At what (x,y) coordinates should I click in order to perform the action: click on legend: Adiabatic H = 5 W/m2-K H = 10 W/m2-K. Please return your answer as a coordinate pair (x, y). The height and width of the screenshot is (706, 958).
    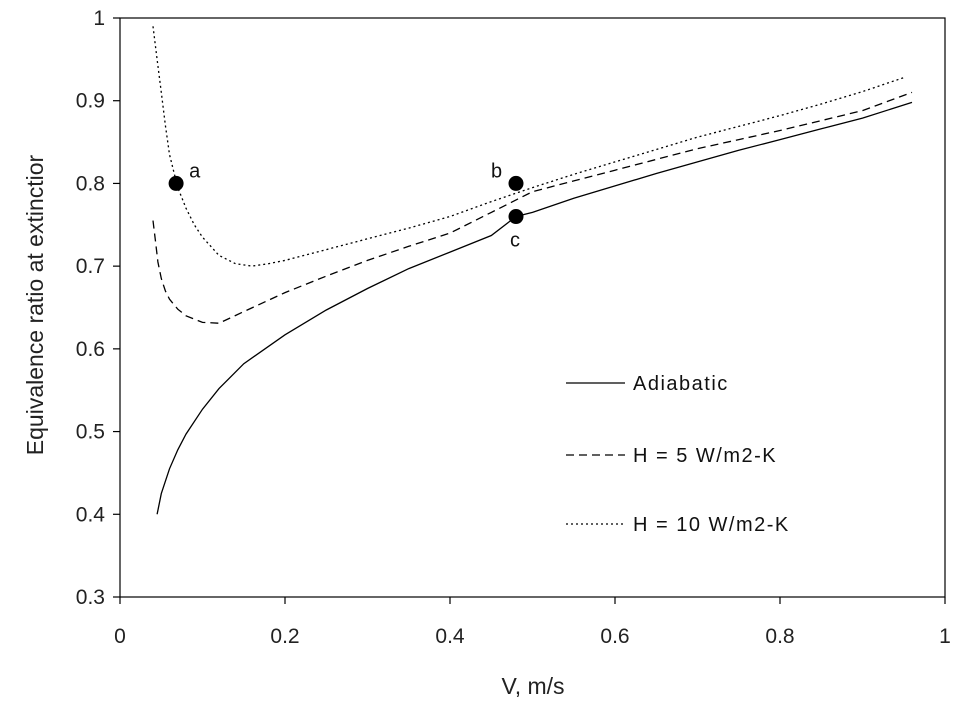
    Looking at the image, I should click on (678, 454).